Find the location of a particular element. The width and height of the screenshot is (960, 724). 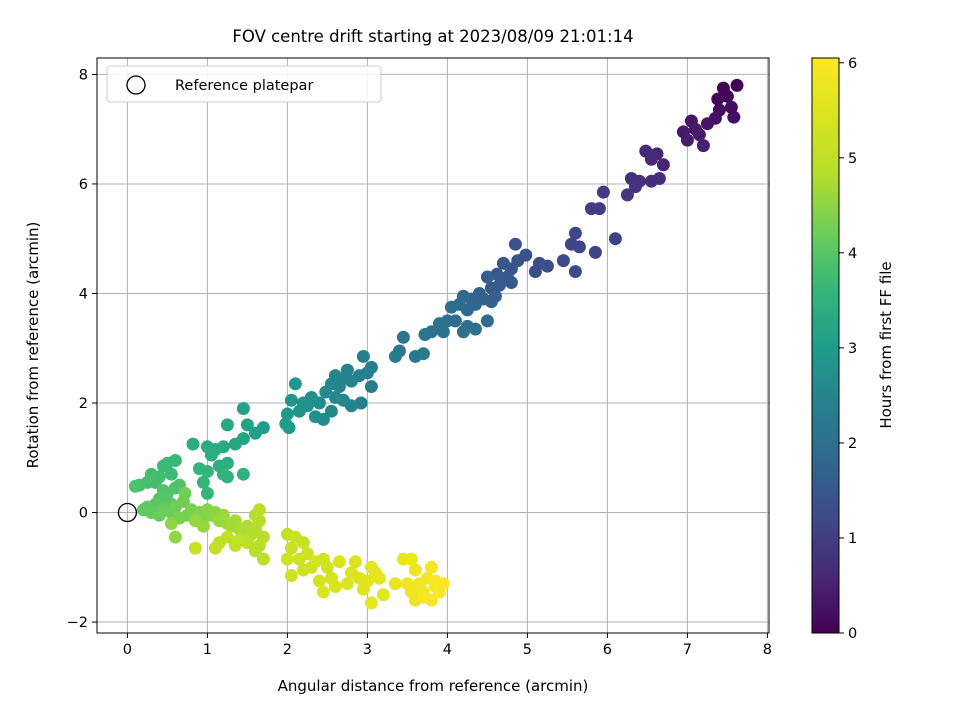

legend: Reference platepar is located at coordinates (244, 84).